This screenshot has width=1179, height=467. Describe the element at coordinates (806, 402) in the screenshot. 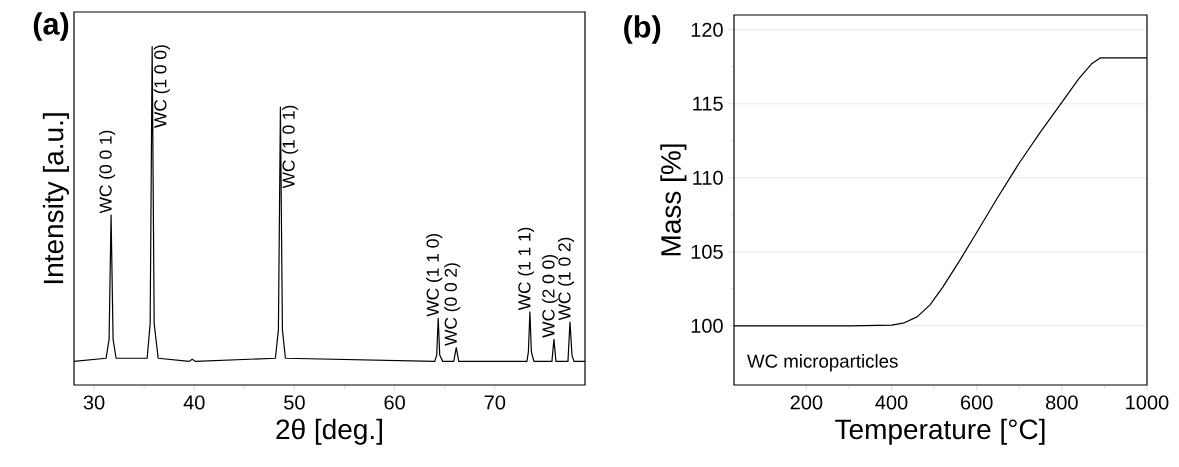

I see `x-tick-label: 200` at that location.